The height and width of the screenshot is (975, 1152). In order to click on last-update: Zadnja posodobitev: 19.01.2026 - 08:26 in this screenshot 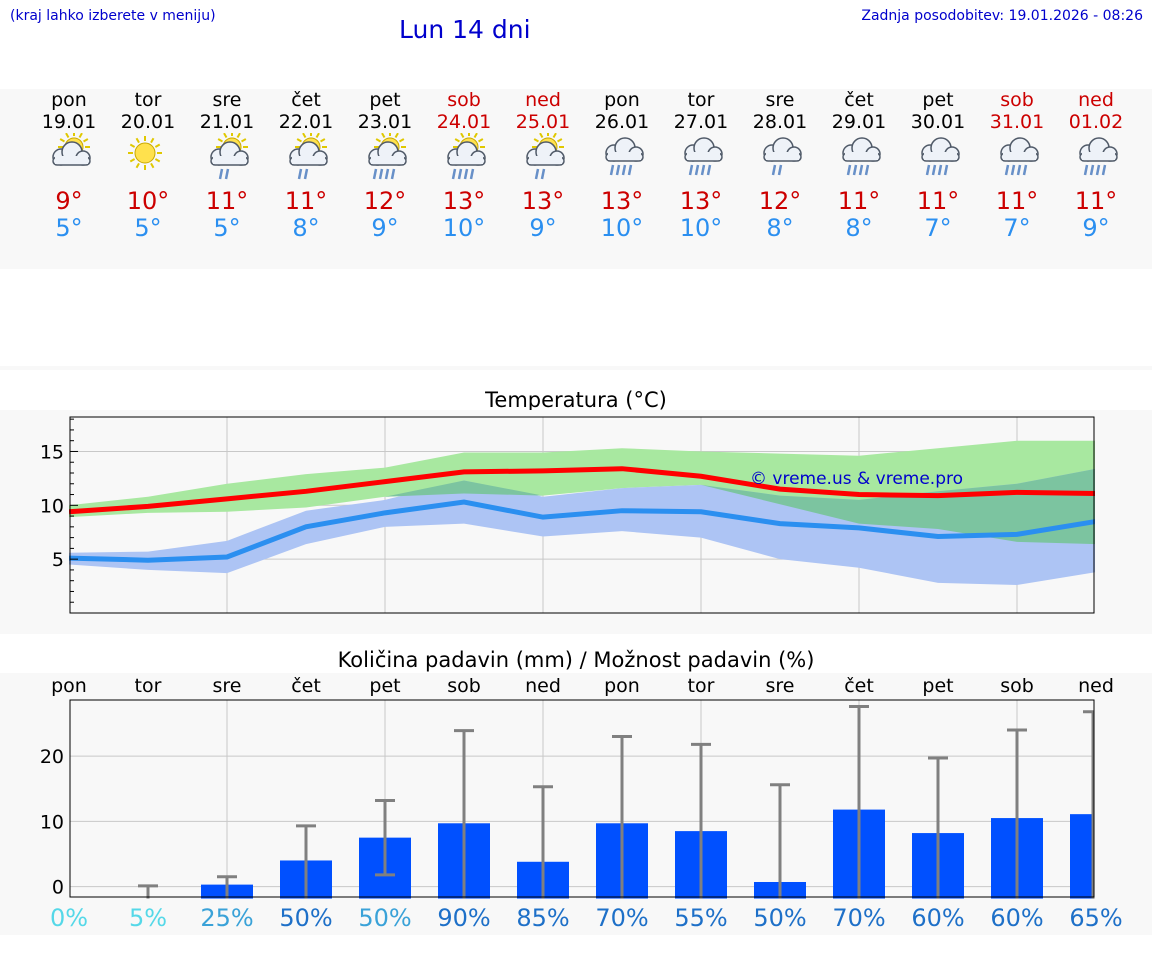, I will do `click(1002, 16)`.